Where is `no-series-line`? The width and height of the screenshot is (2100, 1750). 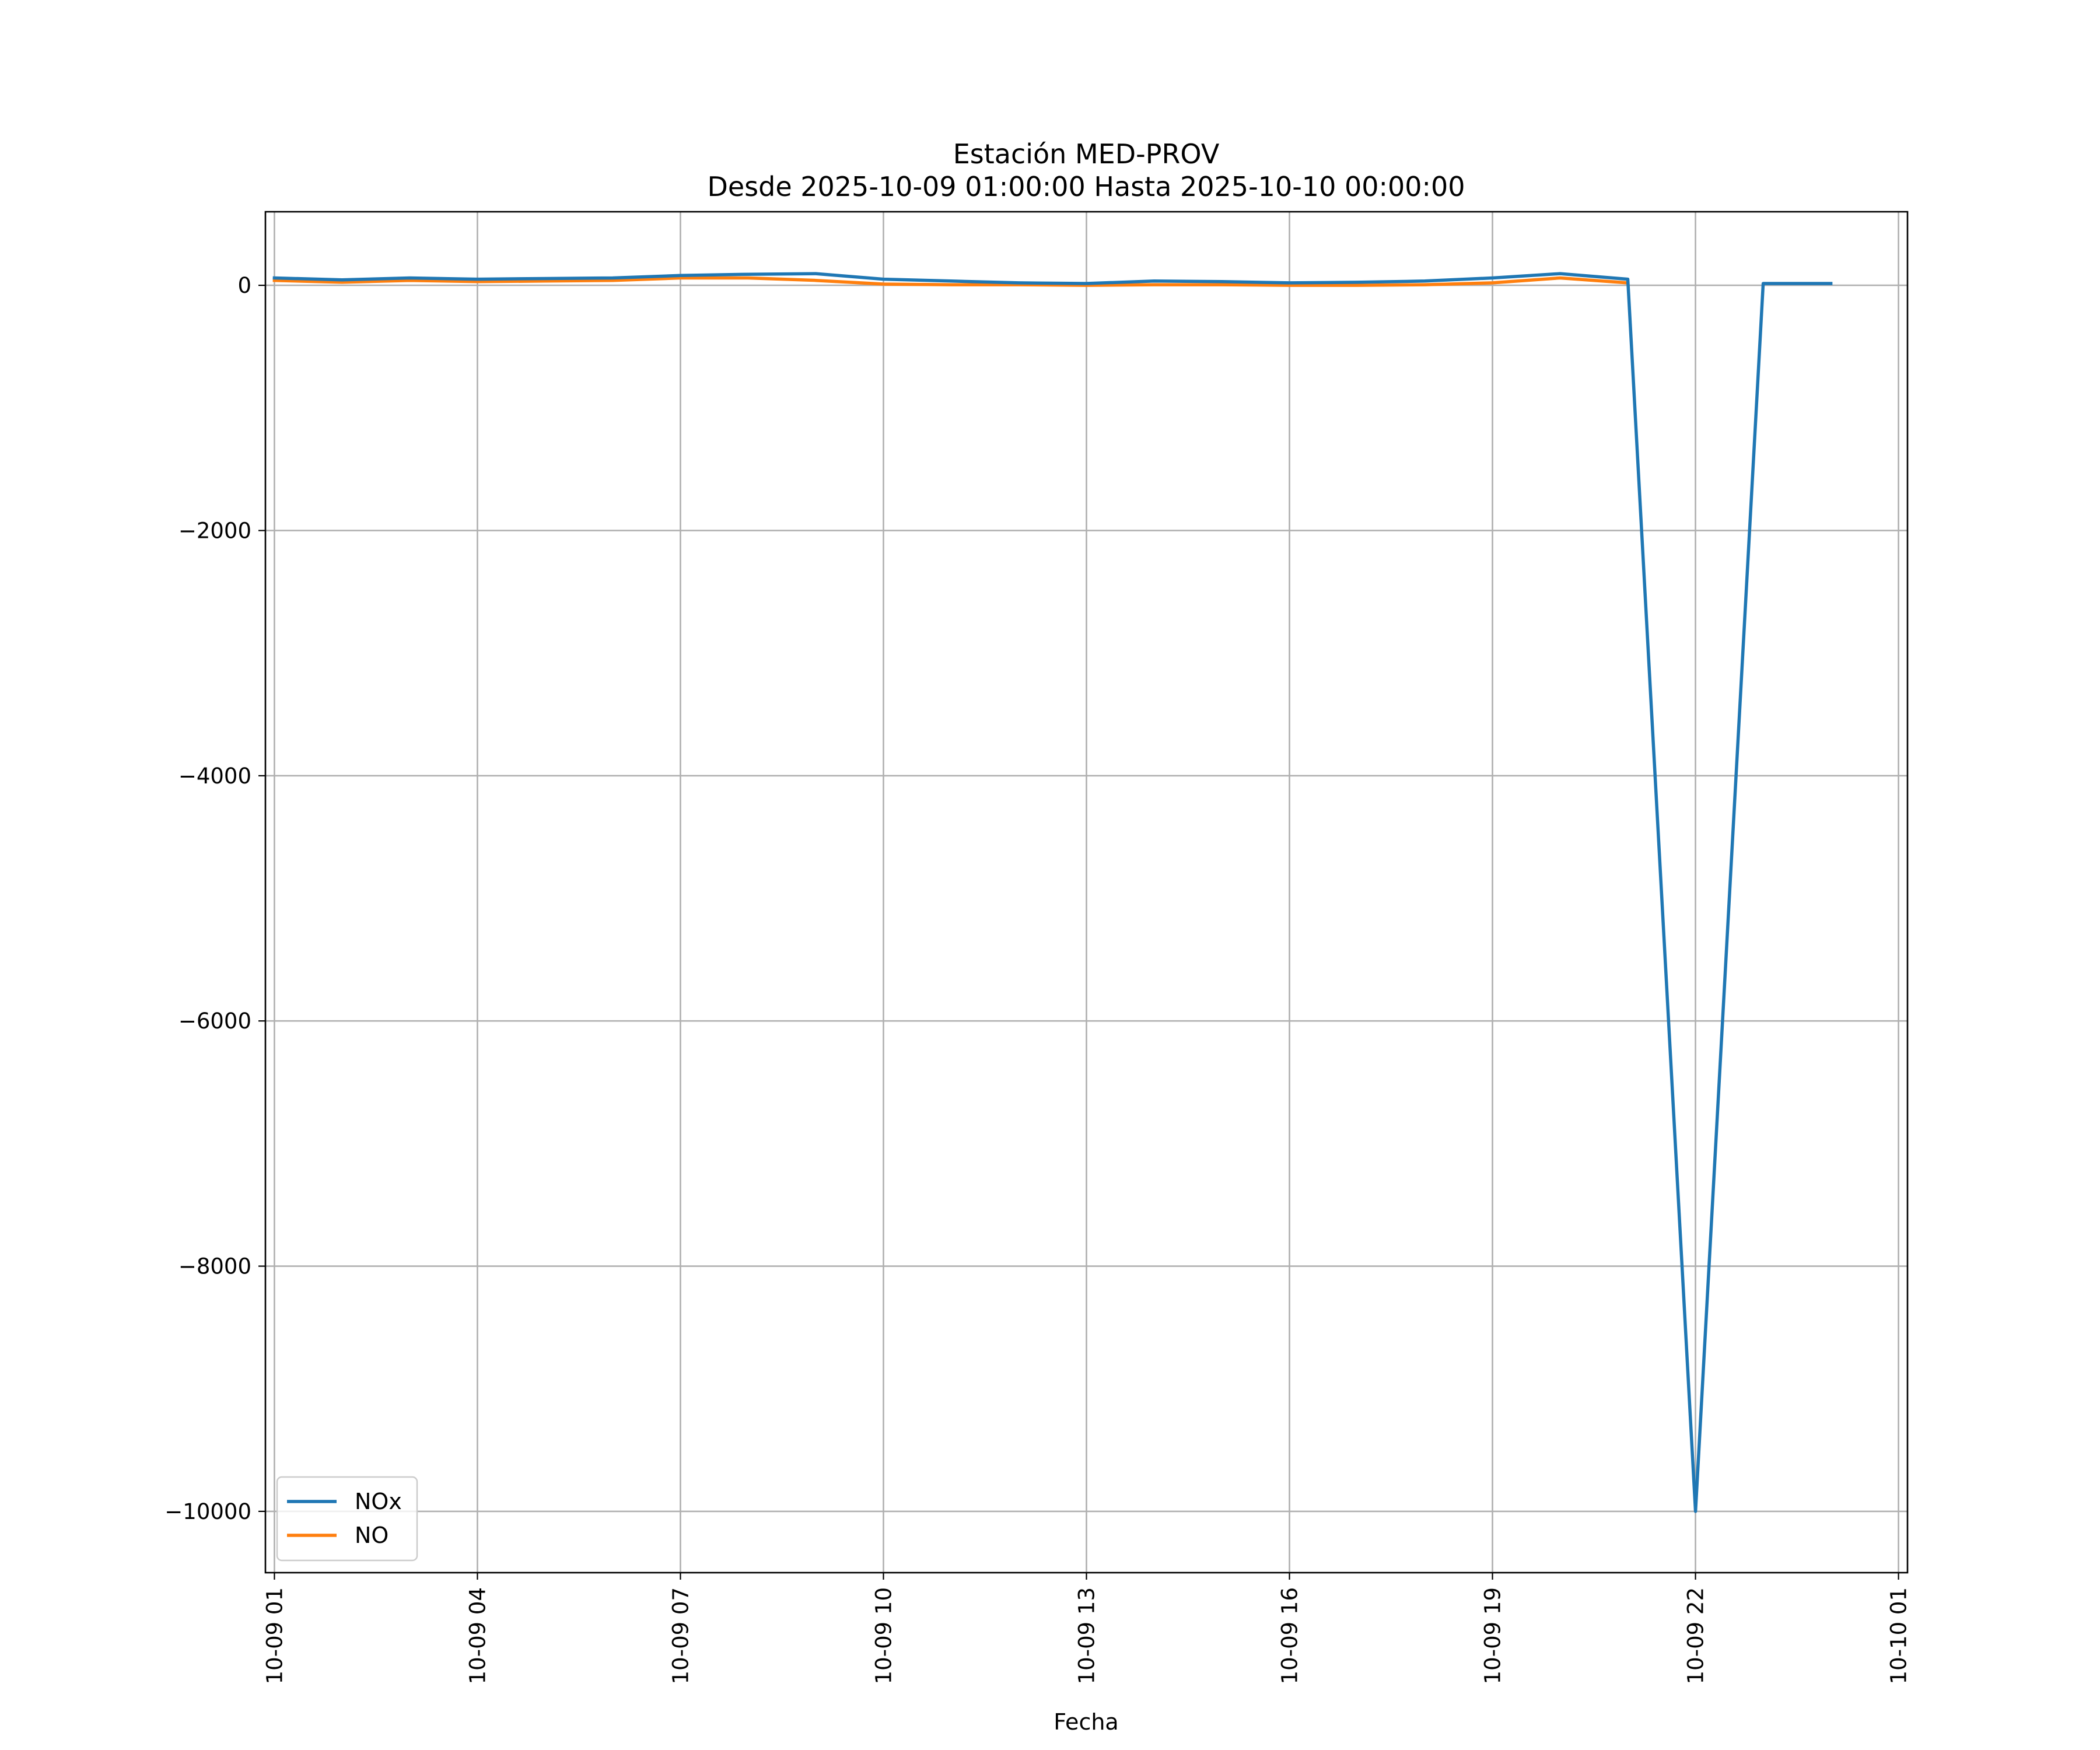 no-series-line is located at coordinates (951, 281).